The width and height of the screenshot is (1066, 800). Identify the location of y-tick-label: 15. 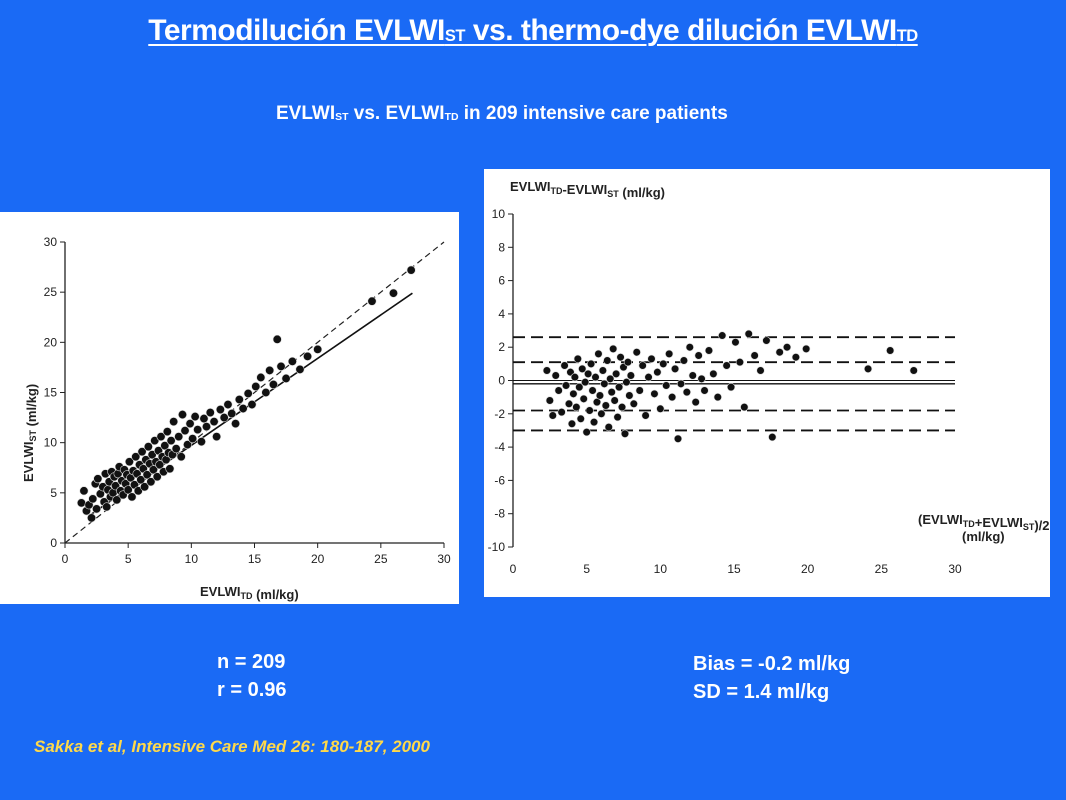
(51, 393).